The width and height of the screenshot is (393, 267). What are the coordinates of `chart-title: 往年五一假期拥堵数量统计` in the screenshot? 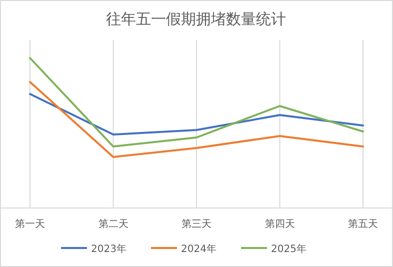 It's located at (196, 19).